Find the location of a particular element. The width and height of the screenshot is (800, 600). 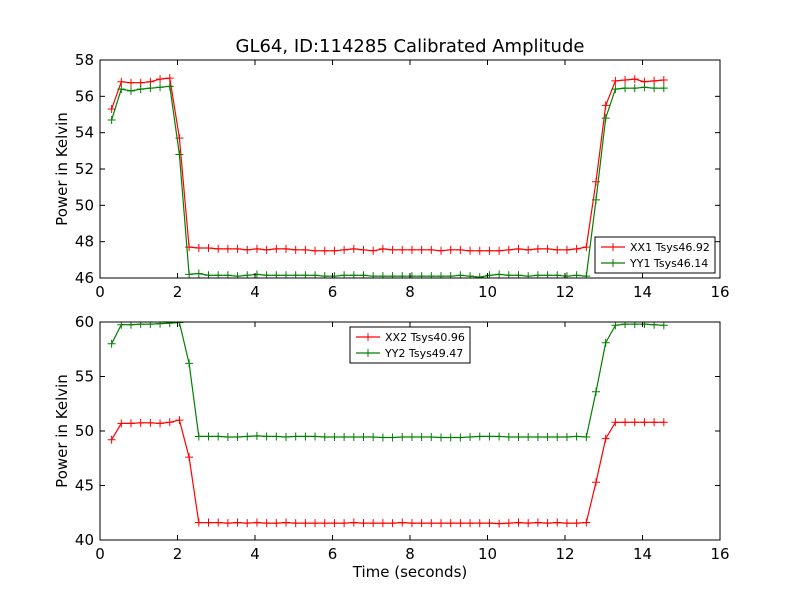

y-tick-label: 45 is located at coordinates (84, 486).